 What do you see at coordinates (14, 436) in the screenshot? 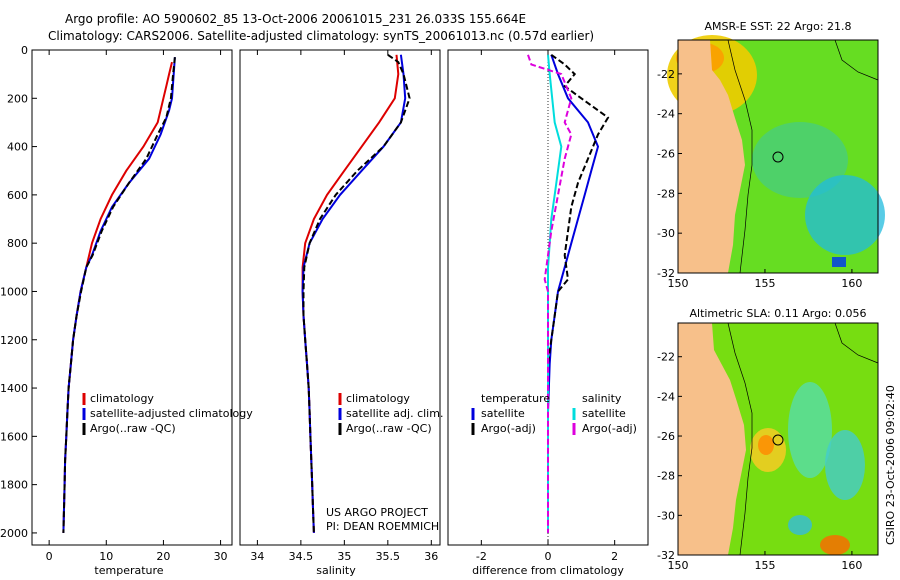
I see `y-tick-label: 1600` at bounding box center [14, 436].